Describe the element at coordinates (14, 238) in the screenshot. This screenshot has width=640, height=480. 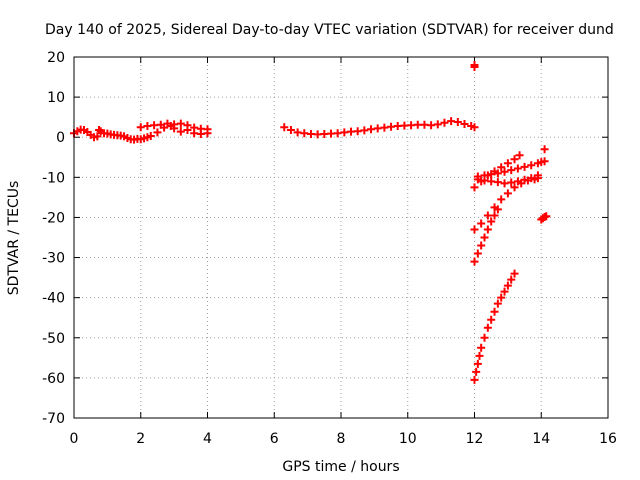
I see `y-axis-title: SDTVAR / TECUs` at that location.